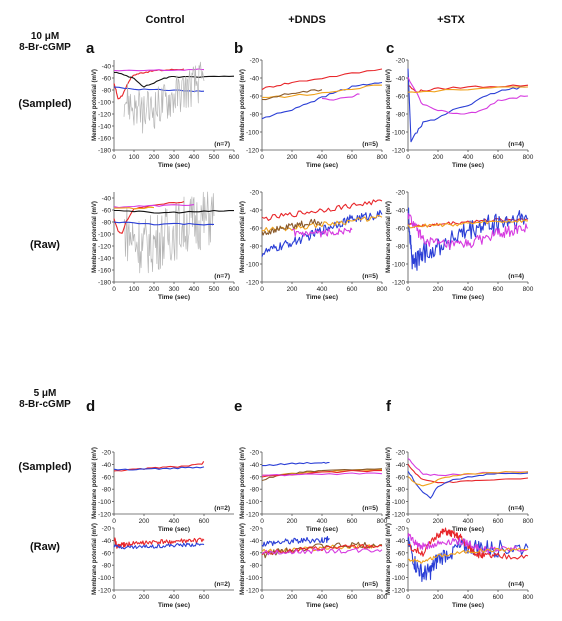  Describe the element at coordinates (104, 151) in the screenshot. I see `y-tick-label: -180` at that location.